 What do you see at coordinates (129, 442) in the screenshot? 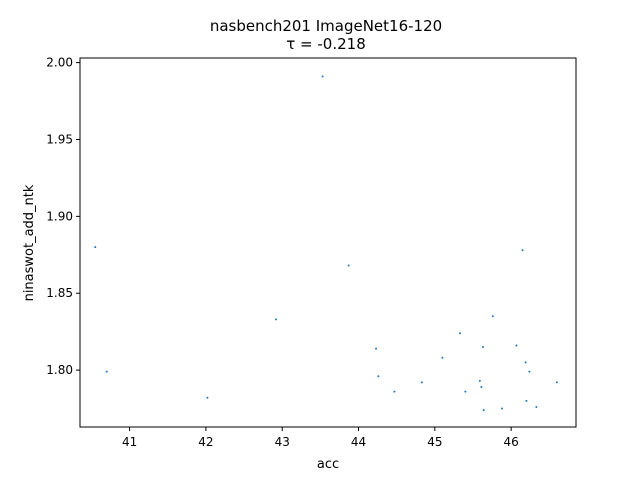
I see `x-tick-label: 41` at bounding box center [129, 442].